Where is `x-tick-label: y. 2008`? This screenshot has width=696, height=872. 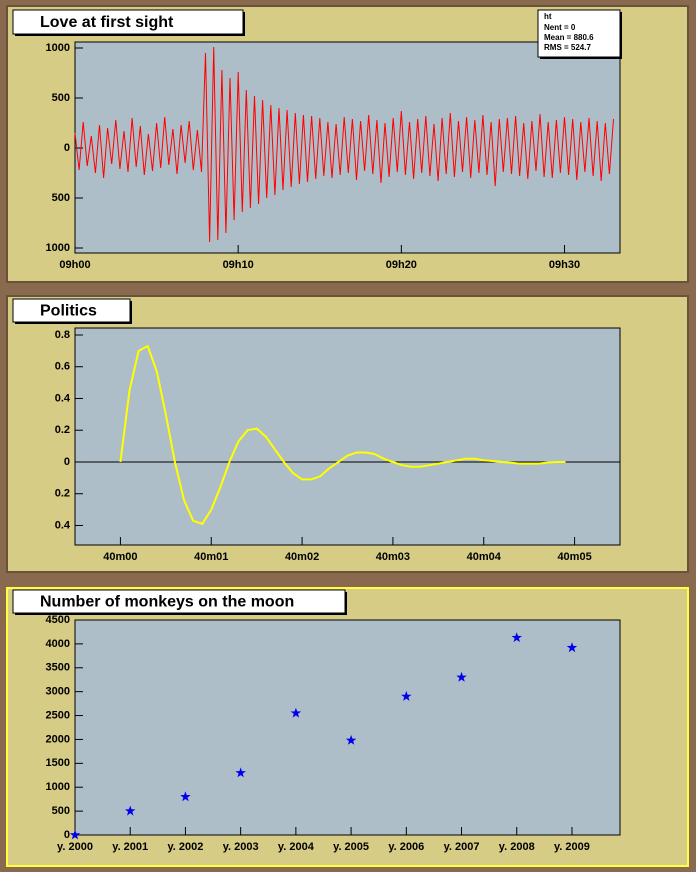
x-tick-label: y. 2008 is located at coordinates (517, 847).